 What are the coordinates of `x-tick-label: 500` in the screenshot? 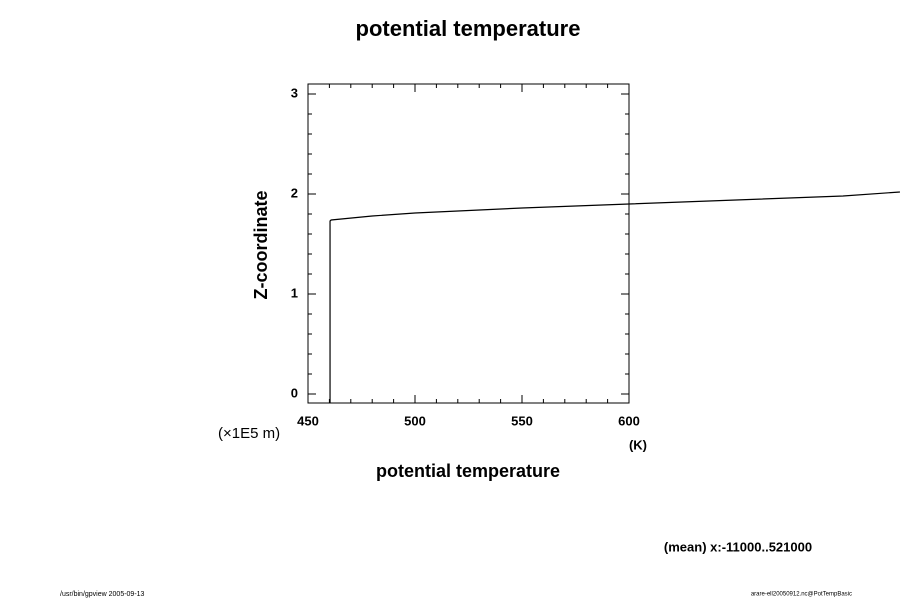 It's located at (415, 420).